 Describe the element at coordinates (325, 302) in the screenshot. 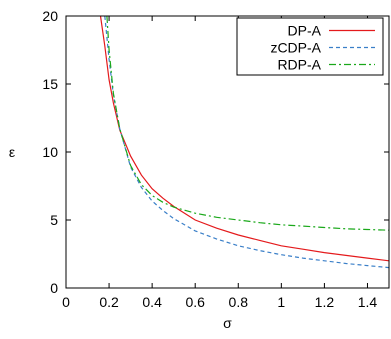

I see `x-tick-label: 1.2` at that location.